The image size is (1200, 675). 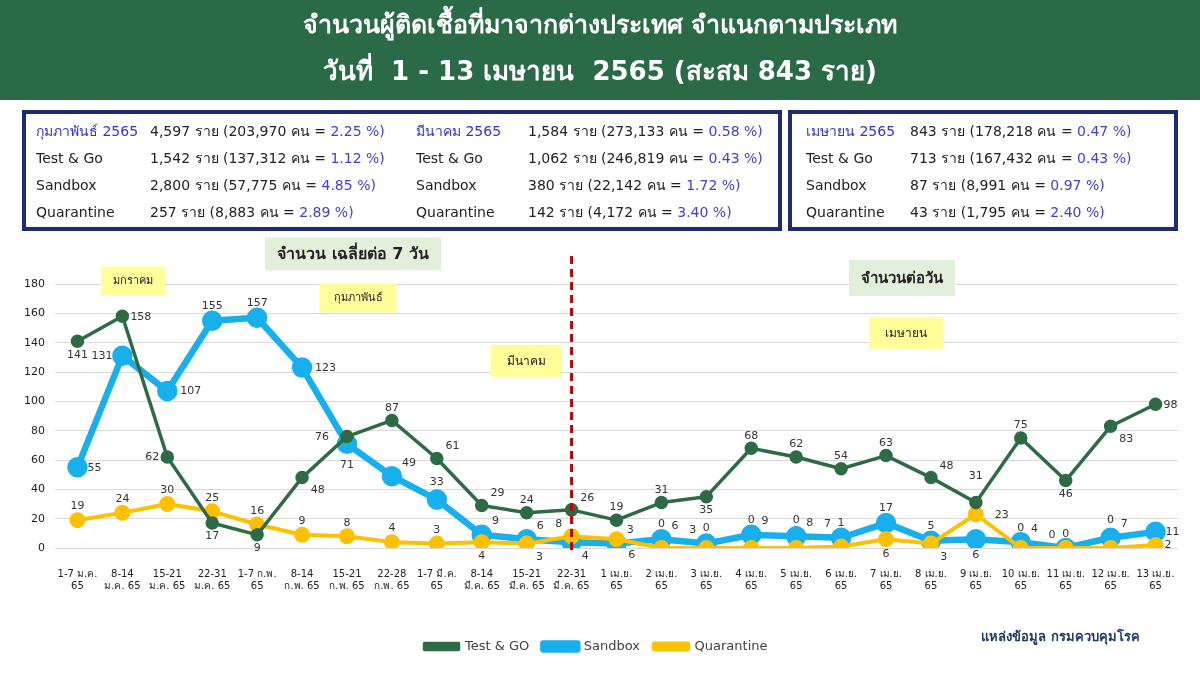 I want to click on data-label: 157, so click(x=257, y=303).